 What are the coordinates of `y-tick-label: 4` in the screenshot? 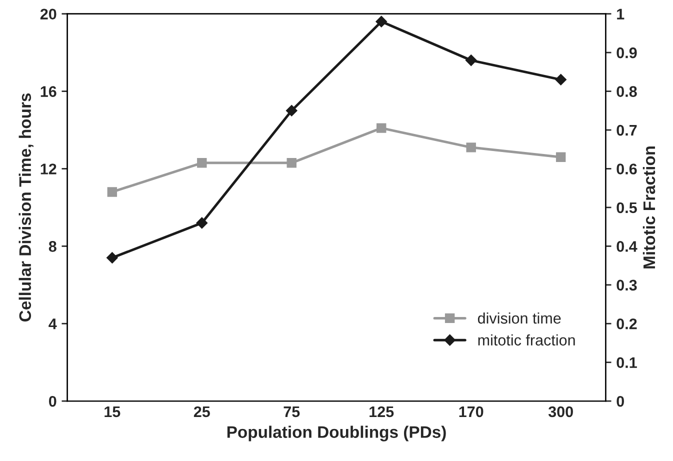 It's located at (52, 324).